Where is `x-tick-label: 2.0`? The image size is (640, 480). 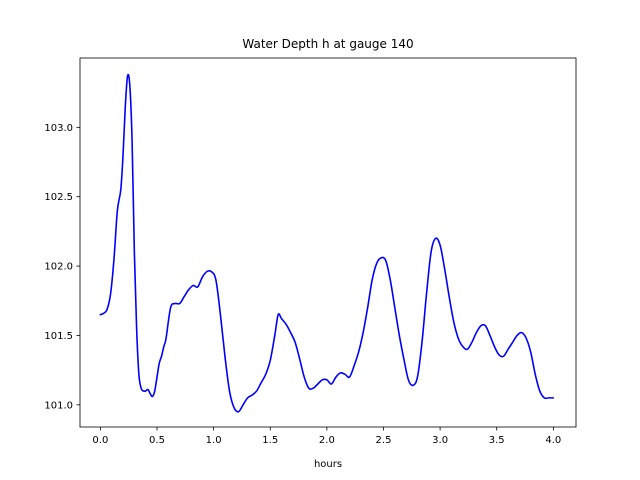
x-tick-label: 2.0 is located at coordinates (327, 440).